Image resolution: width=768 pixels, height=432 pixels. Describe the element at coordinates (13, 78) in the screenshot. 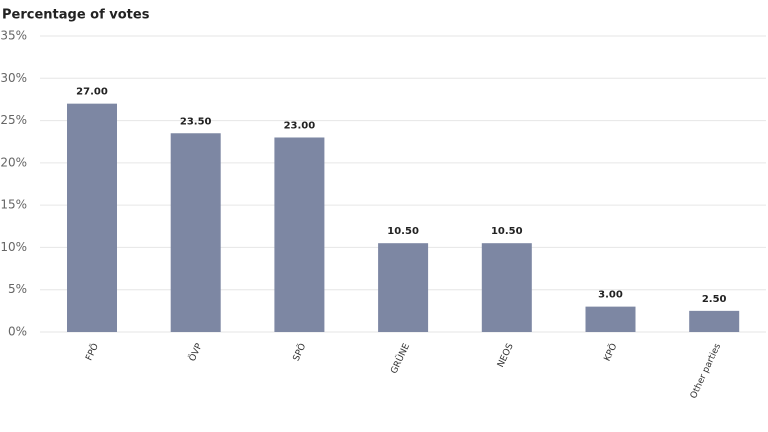

I see `y-tick-label: 30%` at that location.